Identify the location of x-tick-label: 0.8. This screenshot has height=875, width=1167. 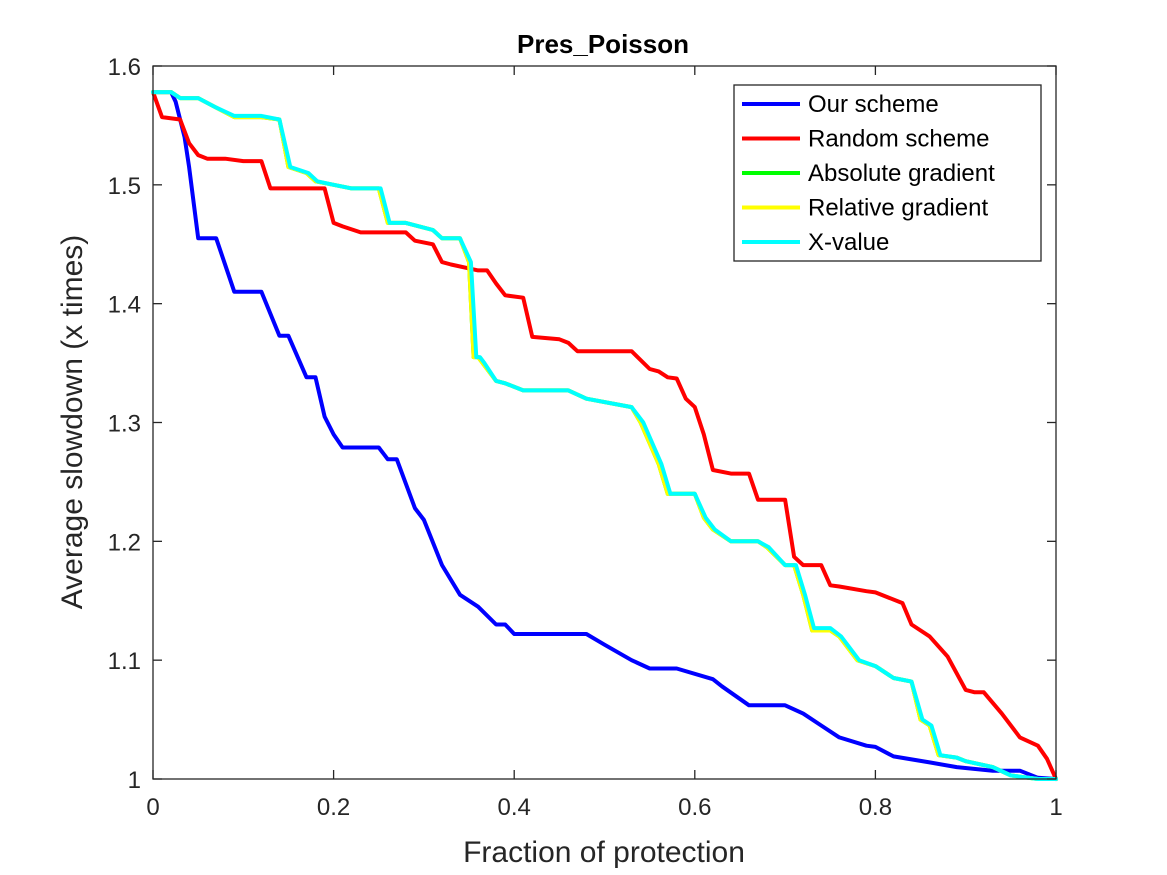
(875, 807).